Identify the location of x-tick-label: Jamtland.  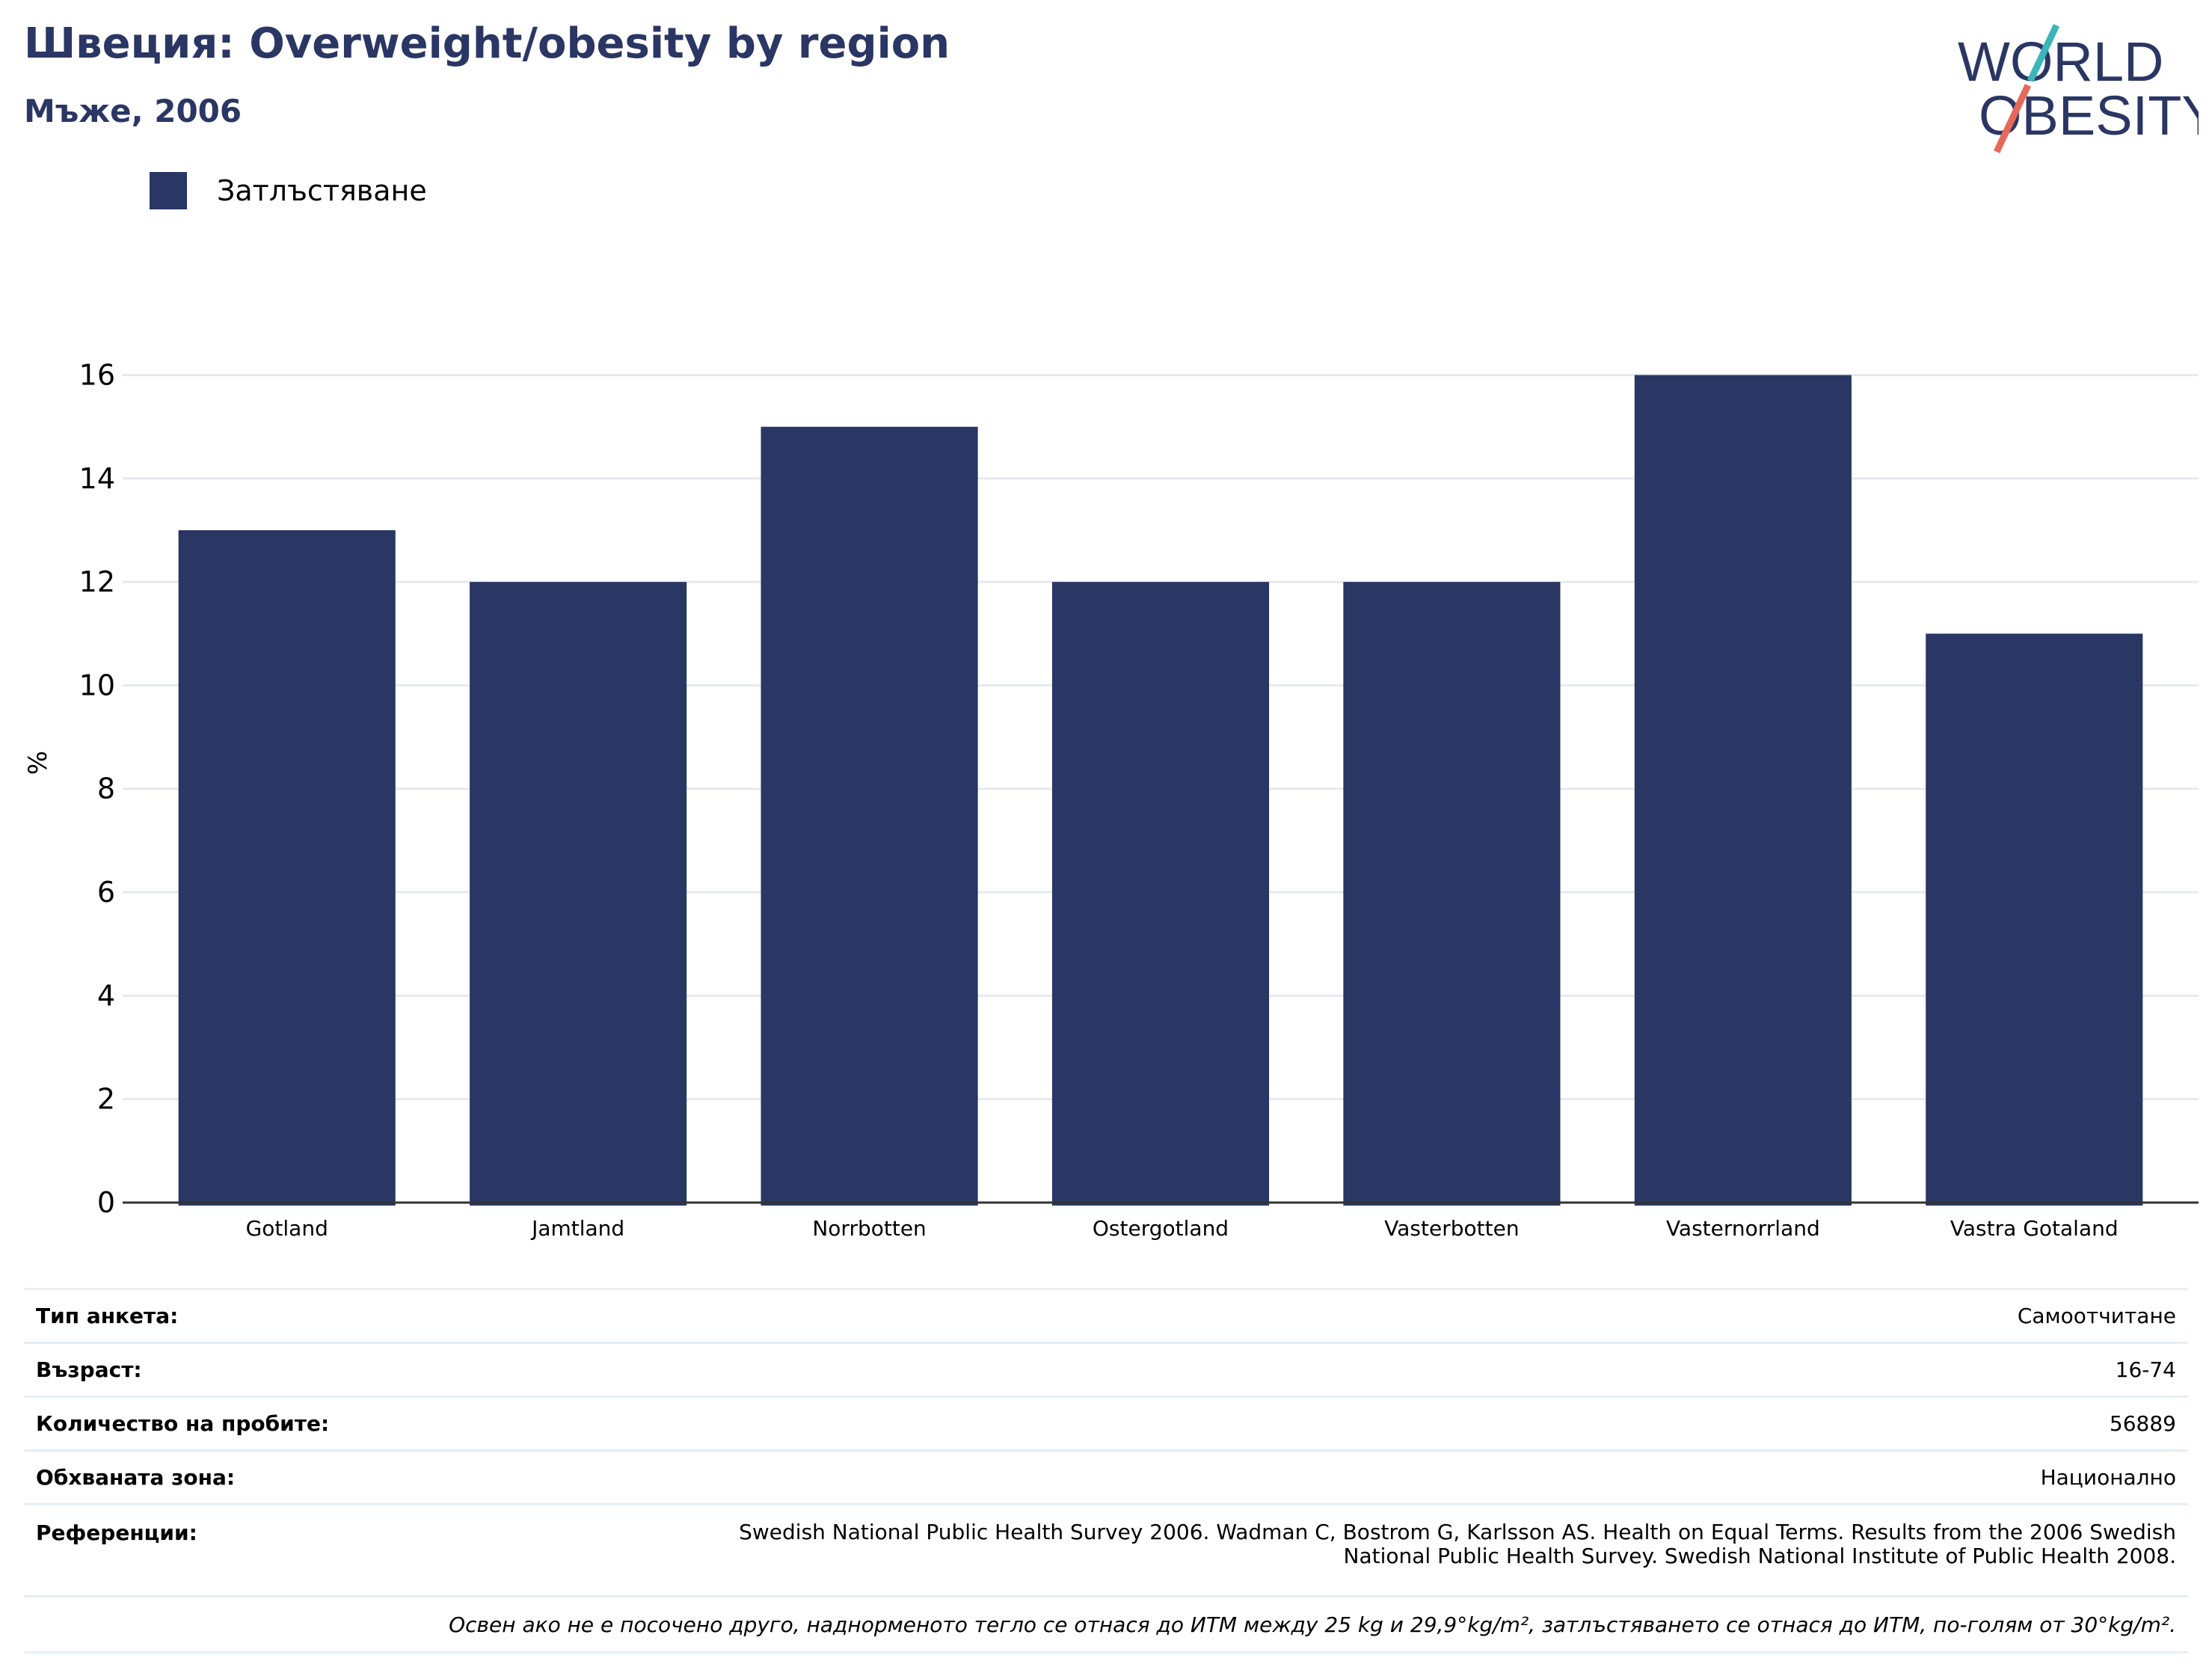
(577, 1228).